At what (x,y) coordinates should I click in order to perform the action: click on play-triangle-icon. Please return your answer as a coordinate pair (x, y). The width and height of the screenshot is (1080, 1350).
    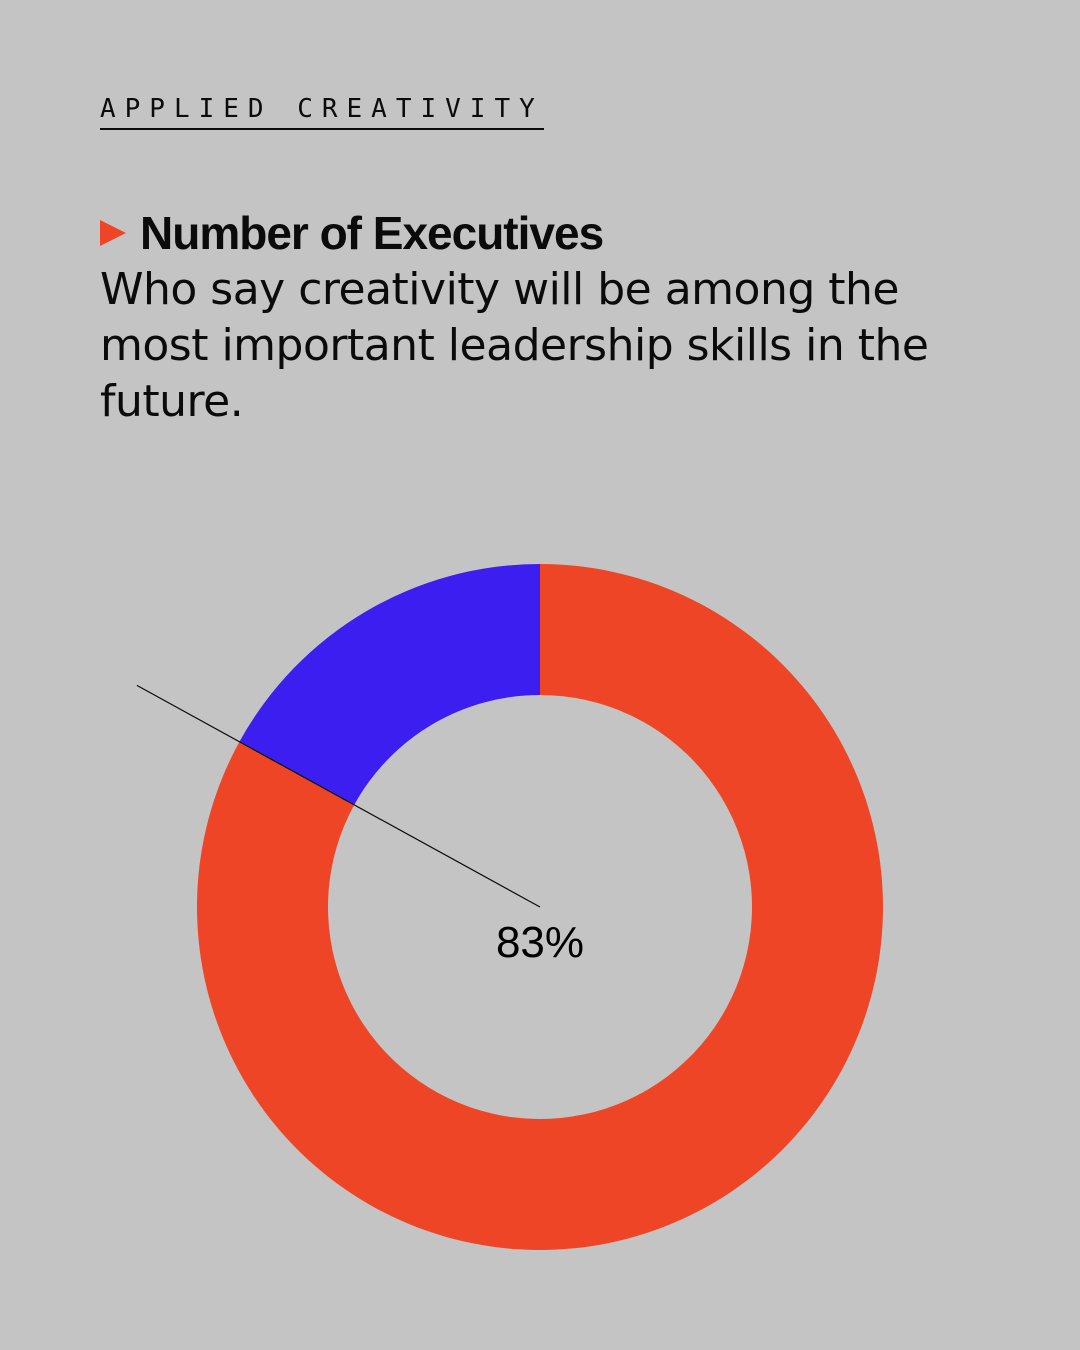
    Looking at the image, I should click on (113, 233).